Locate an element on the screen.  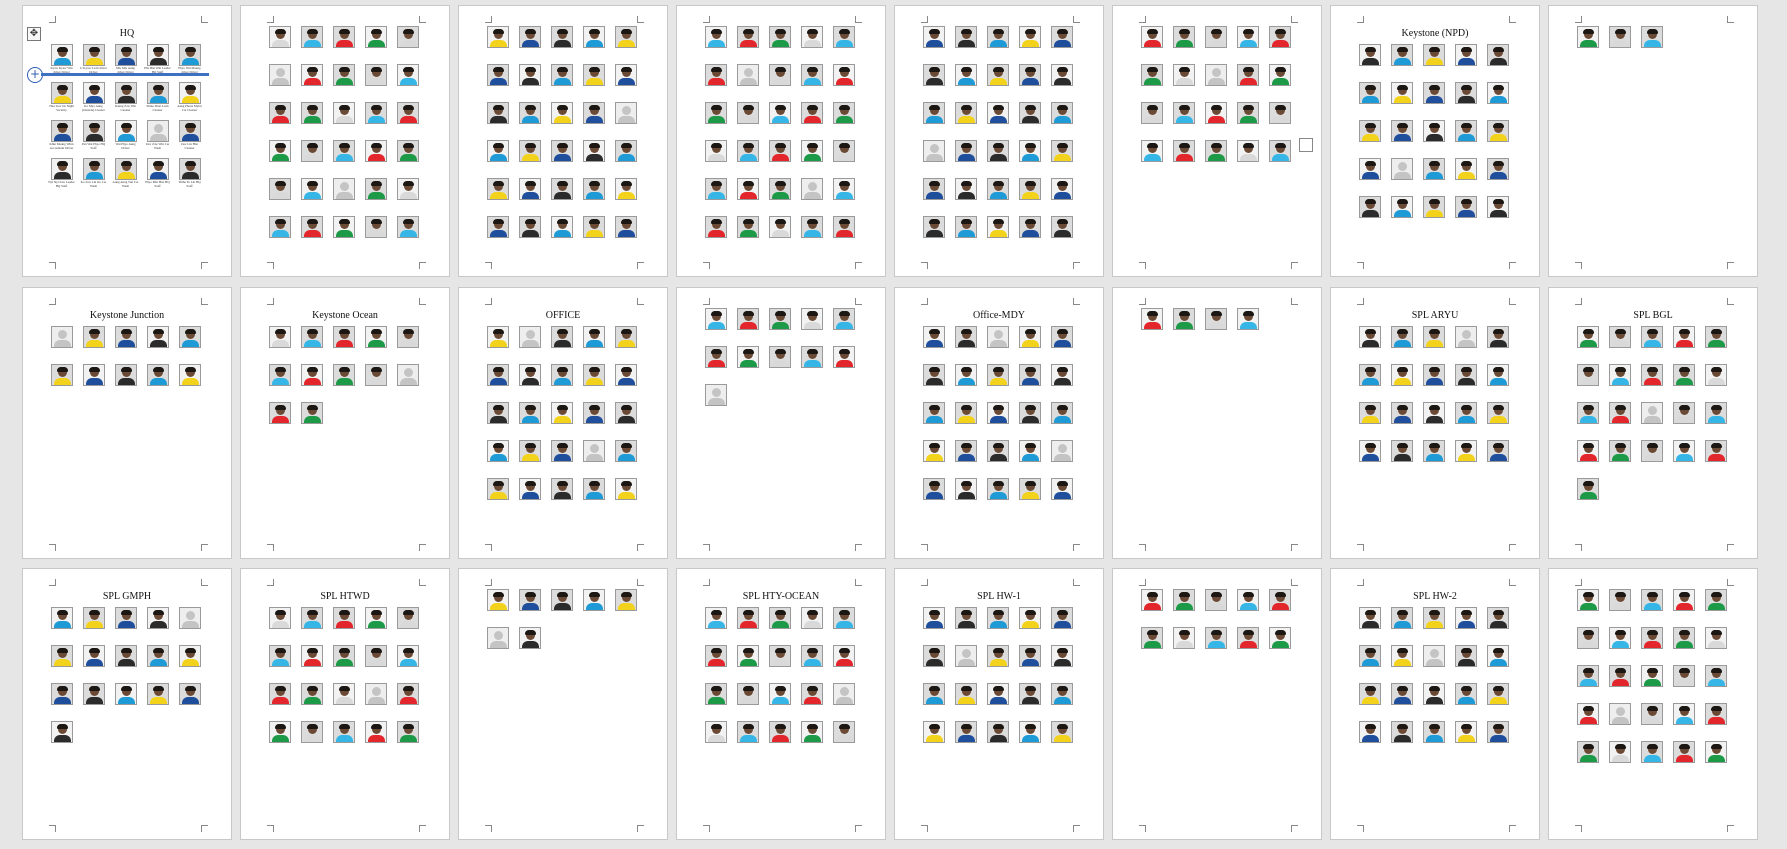
employee-card: Hla Han Win Leader HQ Staff is located at coordinates (157, 61).